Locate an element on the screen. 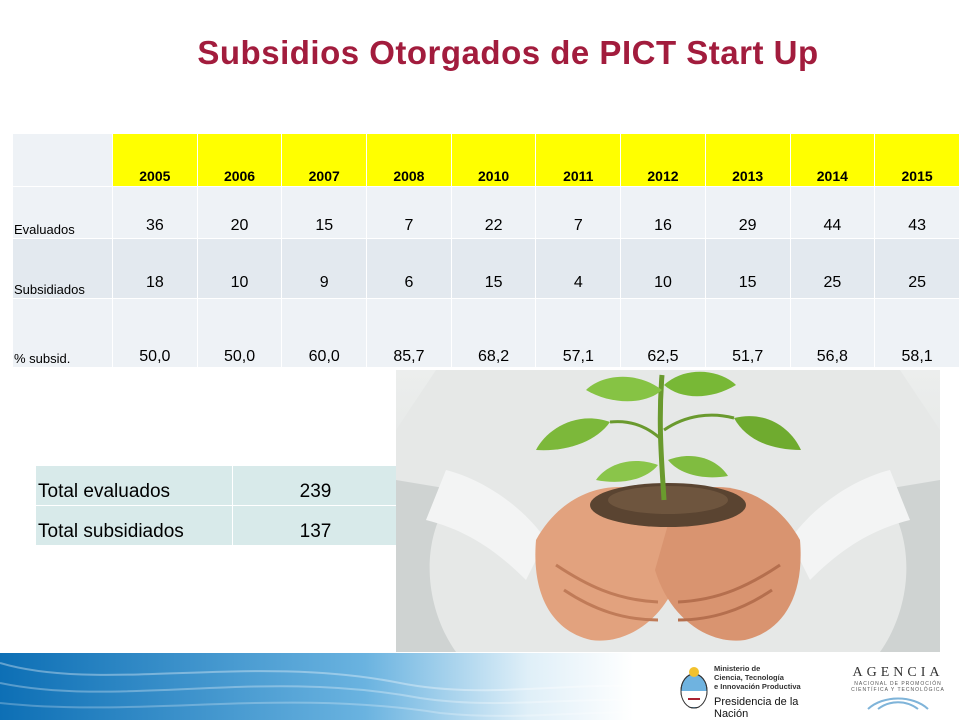 Image resolution: width=960 pixels, height=720 pixels. table-row-evaluados: Evaluados 36 20 15 7 22 7 16 29 44 43 is located at coordinates (486, 212).